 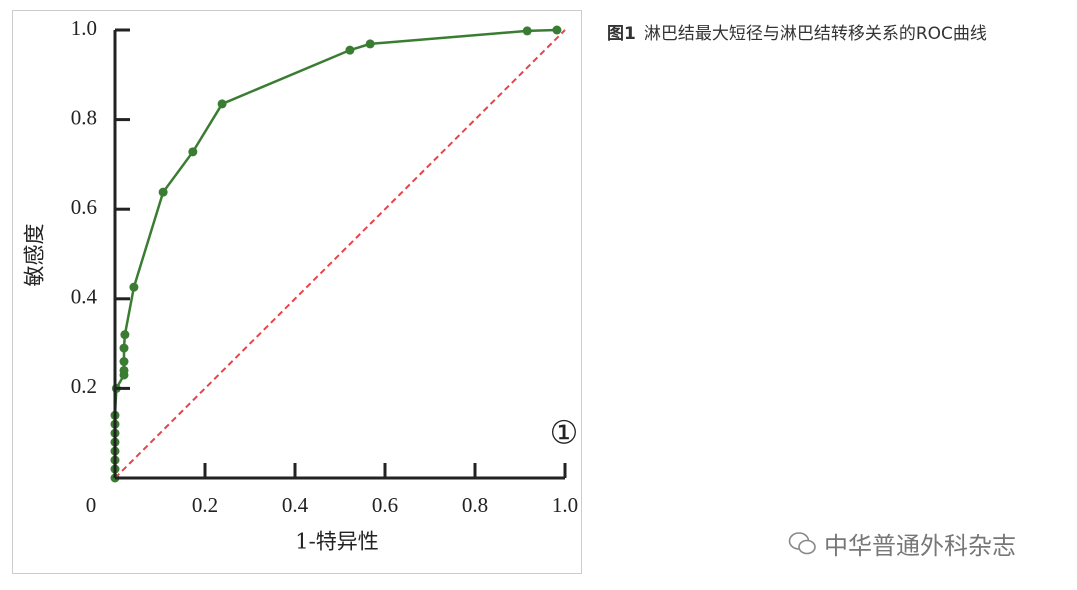 I want to click on watermark: 中华普通外科杂志, so click(x=902, y=543).